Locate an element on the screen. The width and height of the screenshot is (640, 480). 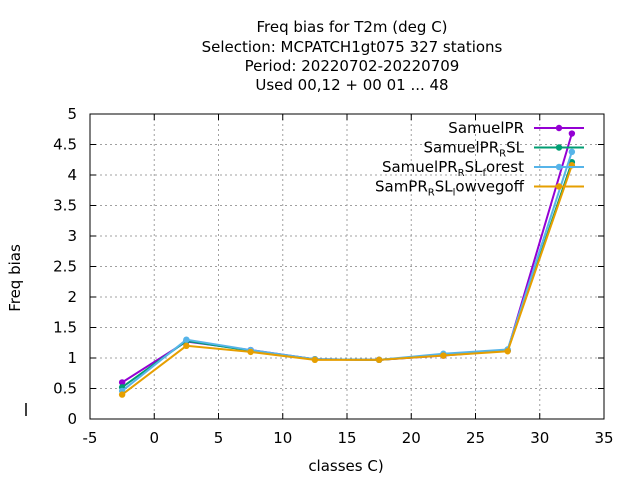
legend-entry-3: SamuelPRRSLforest is located at coordinates (483, 168).